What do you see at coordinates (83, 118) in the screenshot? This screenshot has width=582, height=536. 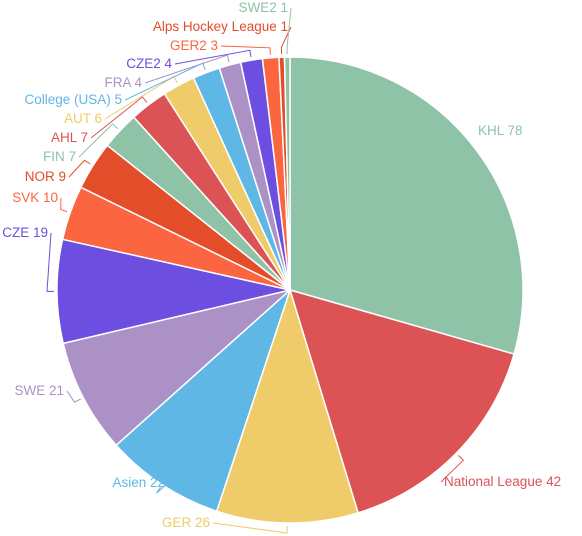 I see `slice-label: AUT 6` at bounding box center [83, 118].